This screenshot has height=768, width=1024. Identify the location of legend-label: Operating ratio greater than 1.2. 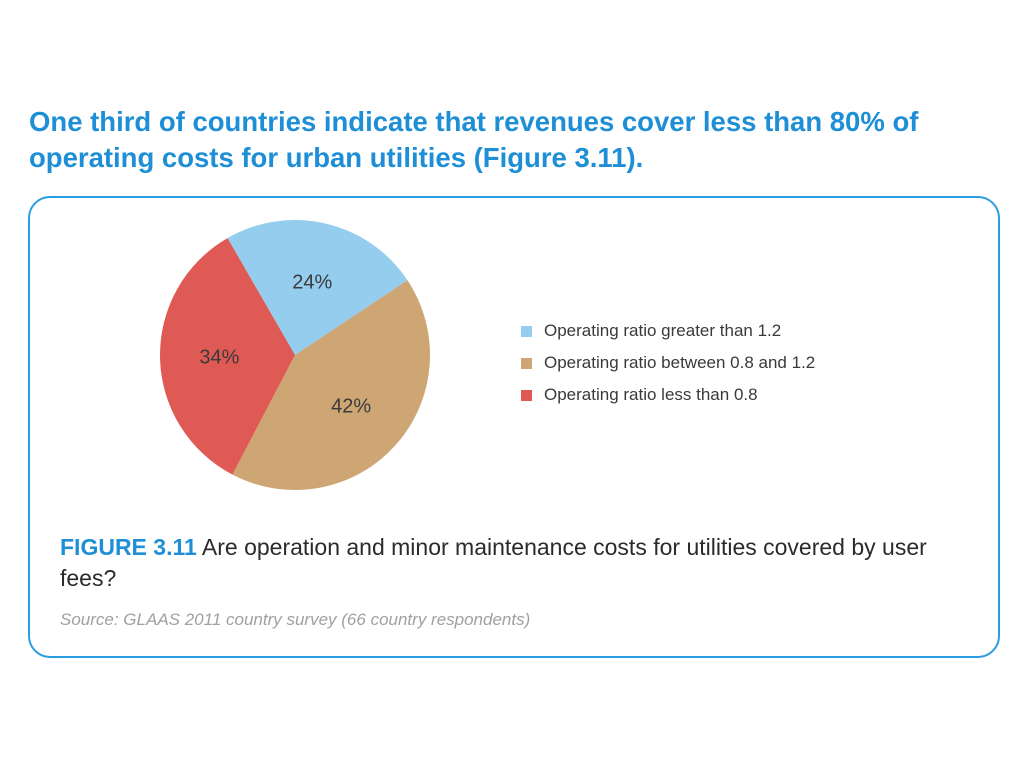
(663, 330).